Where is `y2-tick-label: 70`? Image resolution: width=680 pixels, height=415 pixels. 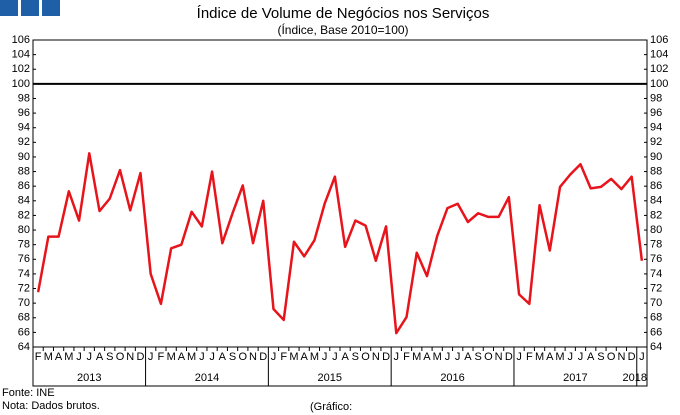 y2-tick-label: 70 is located at coordinates (656, 303).